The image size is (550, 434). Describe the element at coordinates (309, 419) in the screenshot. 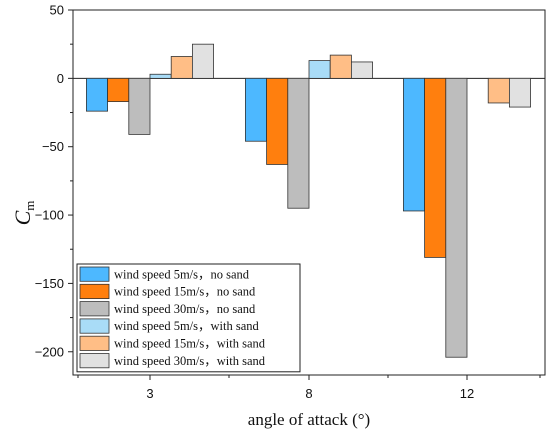

I see `x-axis-title: angle of attack (°)` at that location.